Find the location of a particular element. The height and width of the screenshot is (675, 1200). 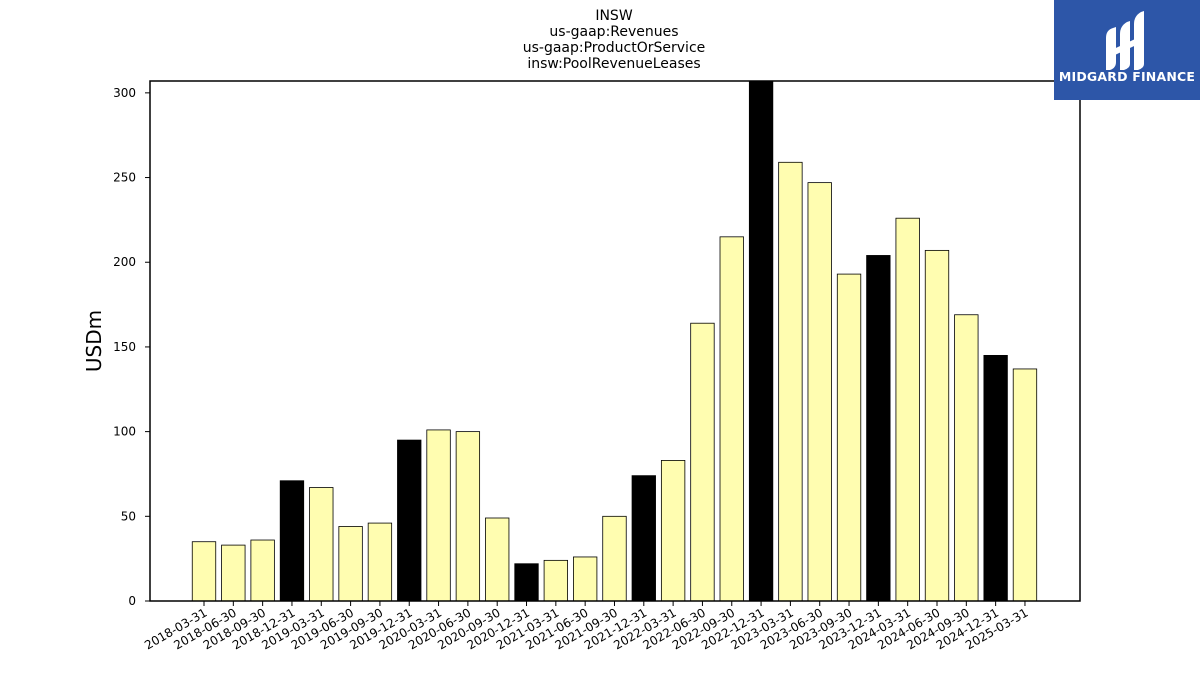

y-axis-label: USDm is located at coordinates (94, 341).